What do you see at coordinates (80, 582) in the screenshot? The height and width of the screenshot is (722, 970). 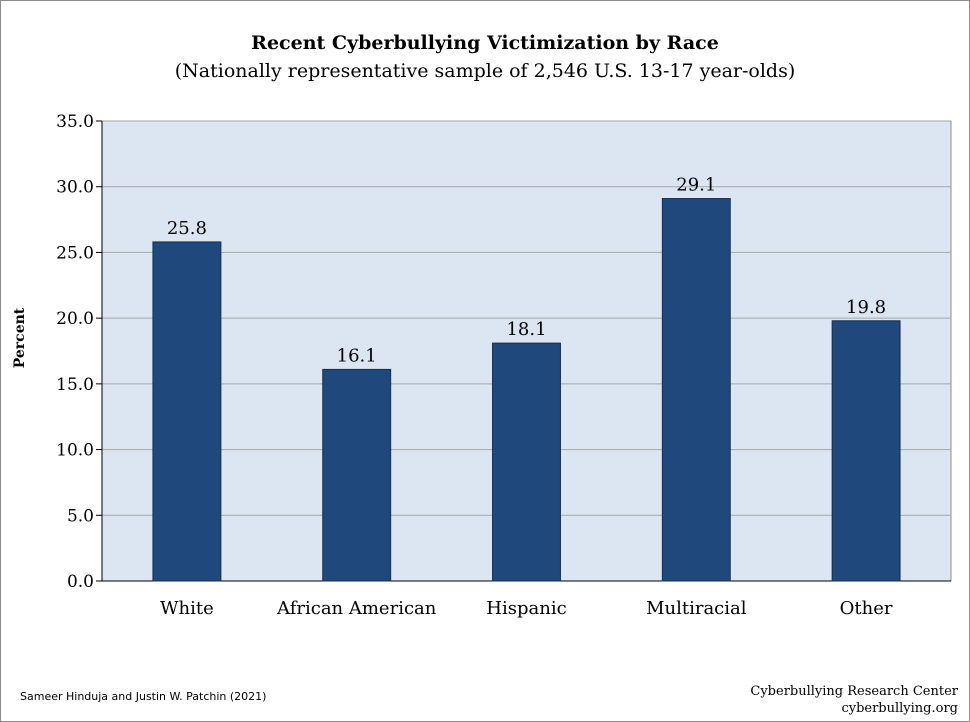 I see `y-tick-label: 0.0` at bounding box center [80, 582].